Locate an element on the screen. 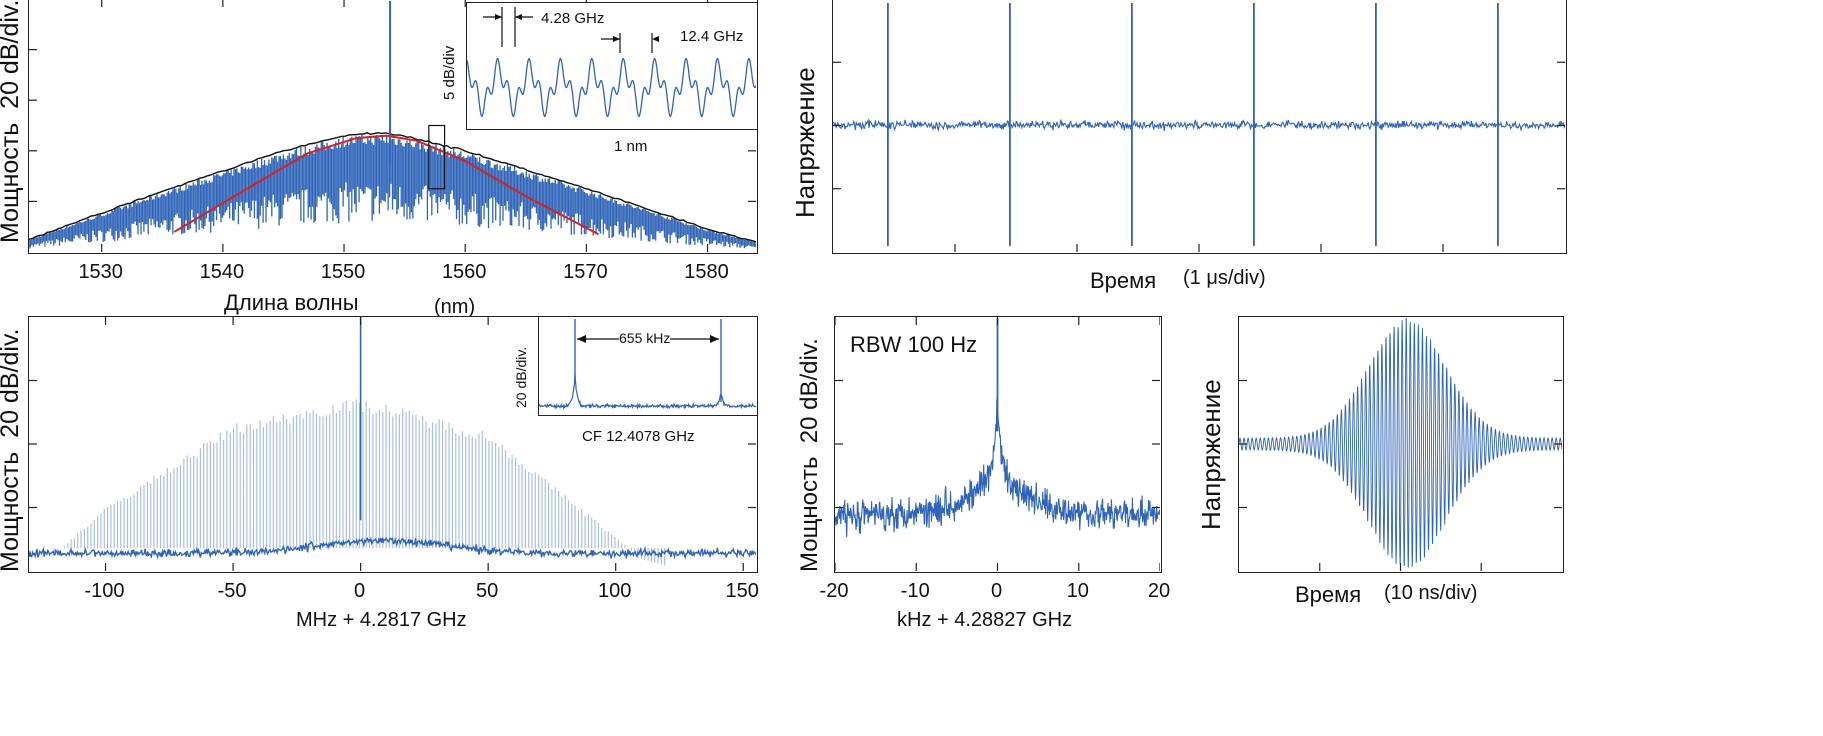  rf-beat-xtick-label: -20 is located at coordinates (834, 591).